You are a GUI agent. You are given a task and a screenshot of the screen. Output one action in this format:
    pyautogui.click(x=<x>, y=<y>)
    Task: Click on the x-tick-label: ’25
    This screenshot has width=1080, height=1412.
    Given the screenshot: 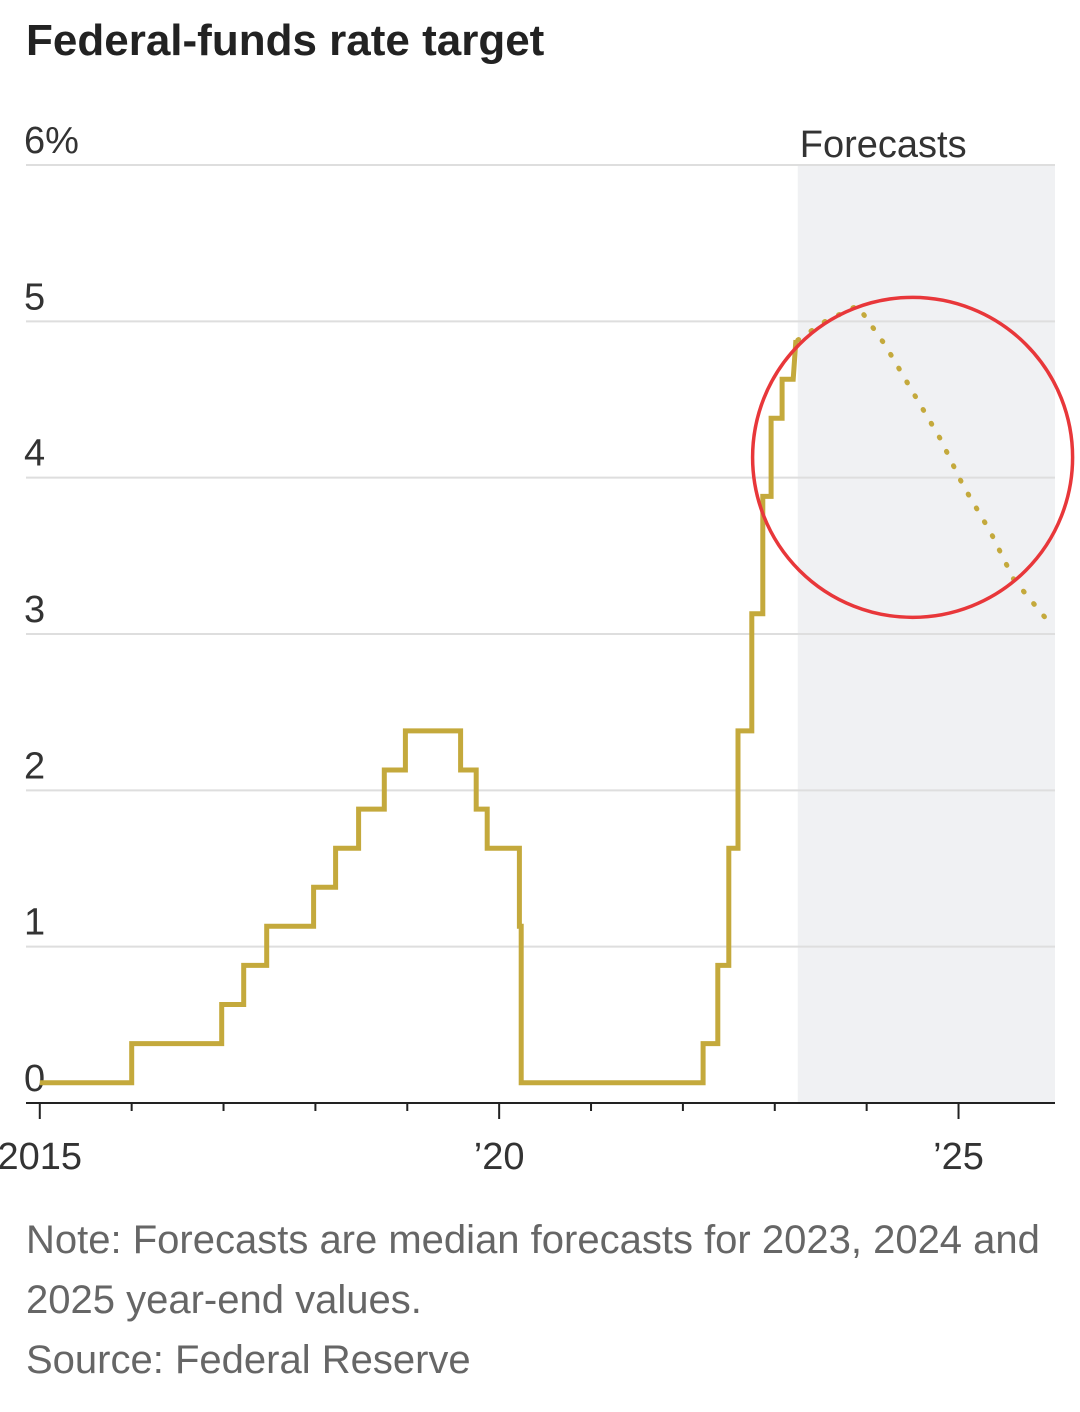 What is the action you would take?
    pyautogui.click(x=958, y=1157)
    